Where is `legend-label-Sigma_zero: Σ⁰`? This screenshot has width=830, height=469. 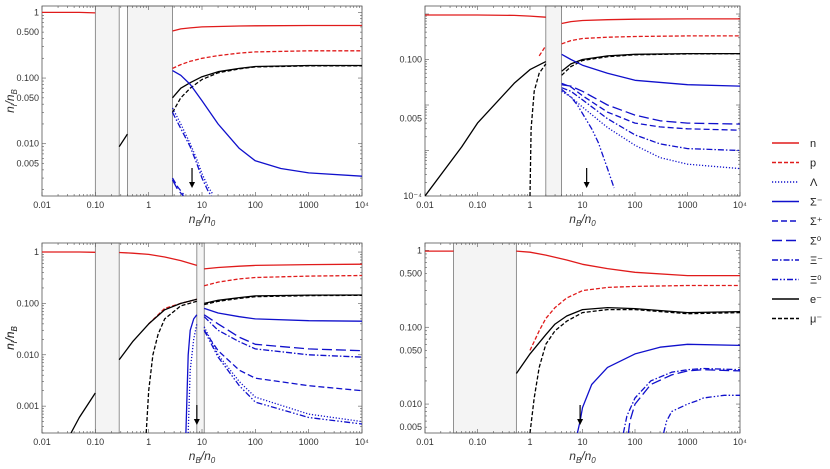
legend-label-Sigma_zero: Σ⁰ is located at coordinates (816, 242).